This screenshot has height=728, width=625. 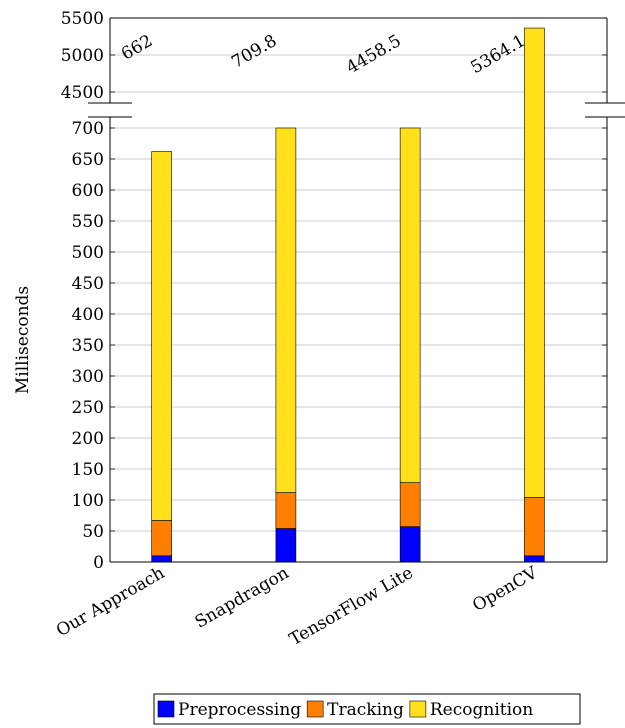 What do you see at coordinates (351, 606) in the screenshot?
I see `x-tick-label: TensorFlow Lite` at bounding box center [351, 606].